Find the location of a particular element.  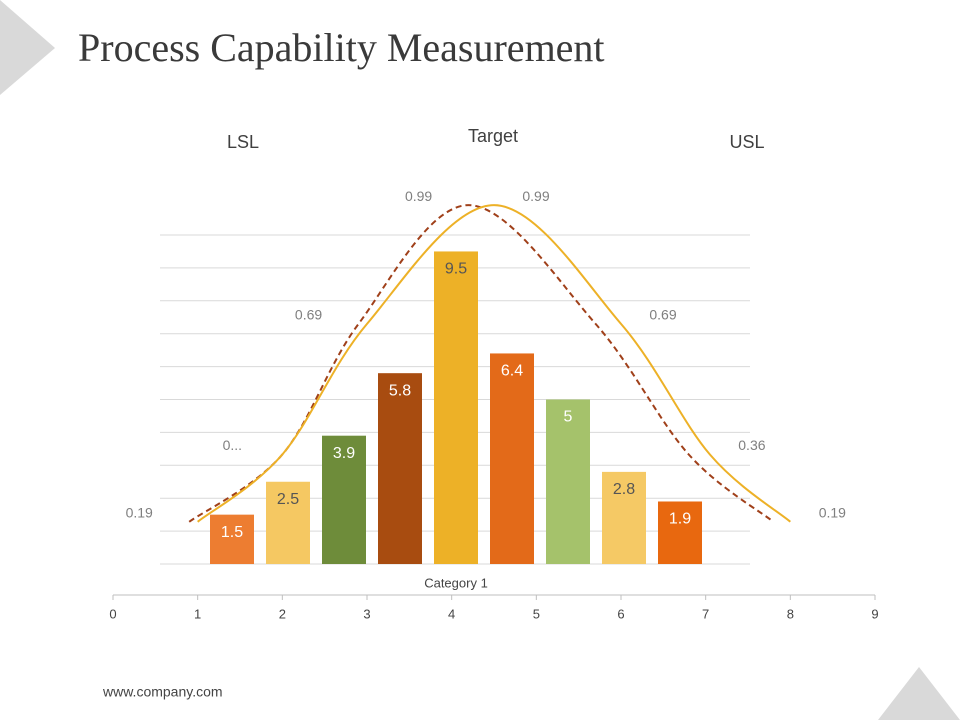

data-label: 1.5 is located at coordinates (232, 532).